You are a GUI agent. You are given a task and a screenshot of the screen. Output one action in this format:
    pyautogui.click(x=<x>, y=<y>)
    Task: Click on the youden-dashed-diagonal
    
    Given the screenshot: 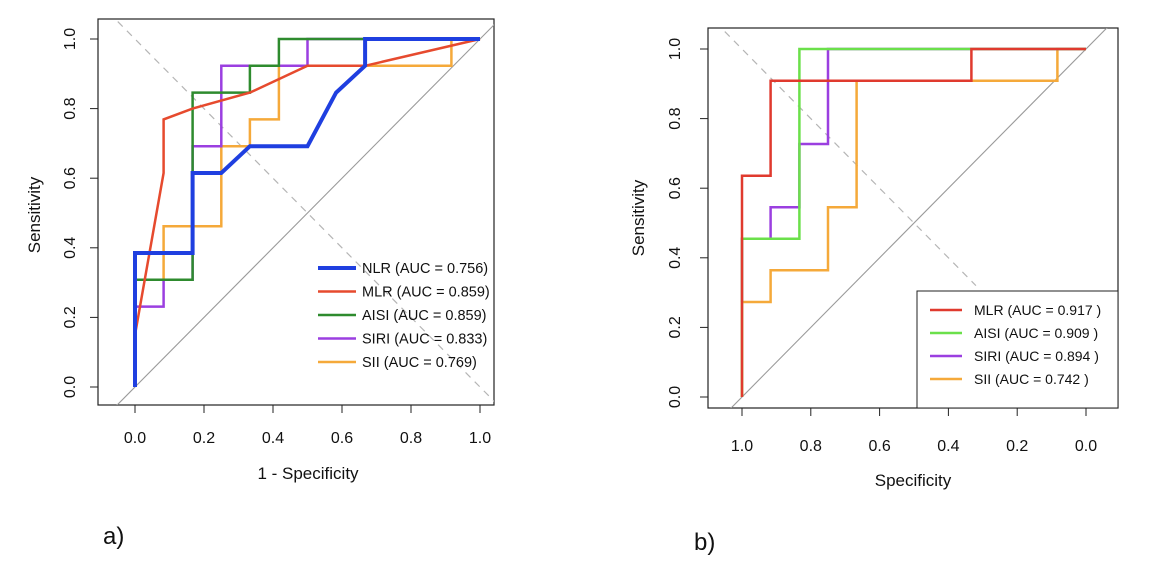 What is the action you would take?
    pyautogui.click(x=850, y=159)
    